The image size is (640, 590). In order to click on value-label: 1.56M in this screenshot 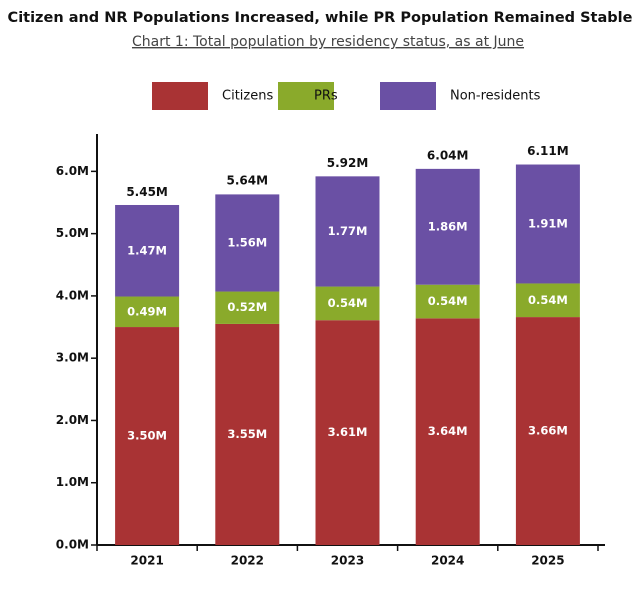, I will do `click(247, 242)`.